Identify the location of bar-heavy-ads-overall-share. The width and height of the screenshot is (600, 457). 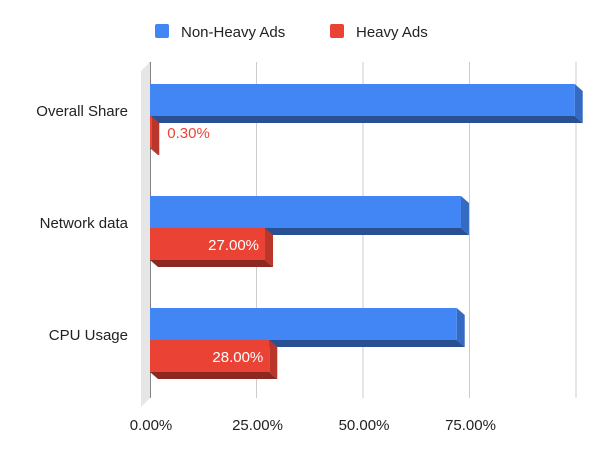
(155, 135).